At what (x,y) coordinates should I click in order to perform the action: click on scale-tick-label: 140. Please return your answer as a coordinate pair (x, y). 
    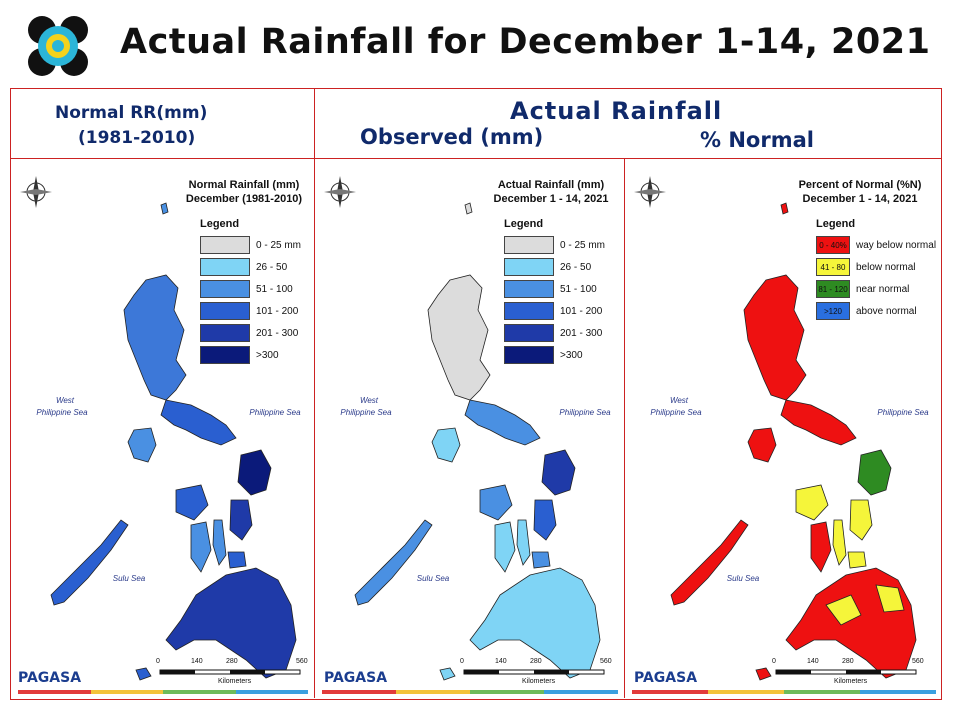
    Looking at the image, I should click on (197, 661).